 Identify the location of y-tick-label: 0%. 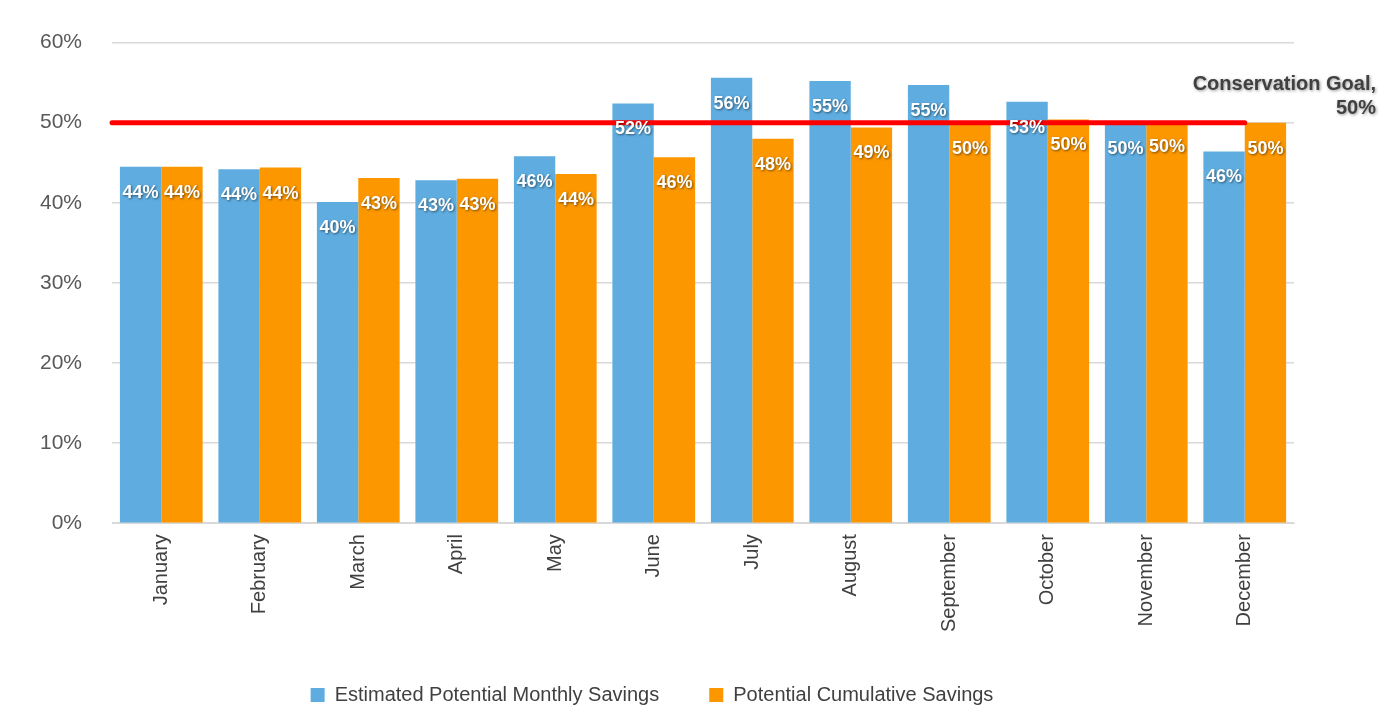
(67, 521).